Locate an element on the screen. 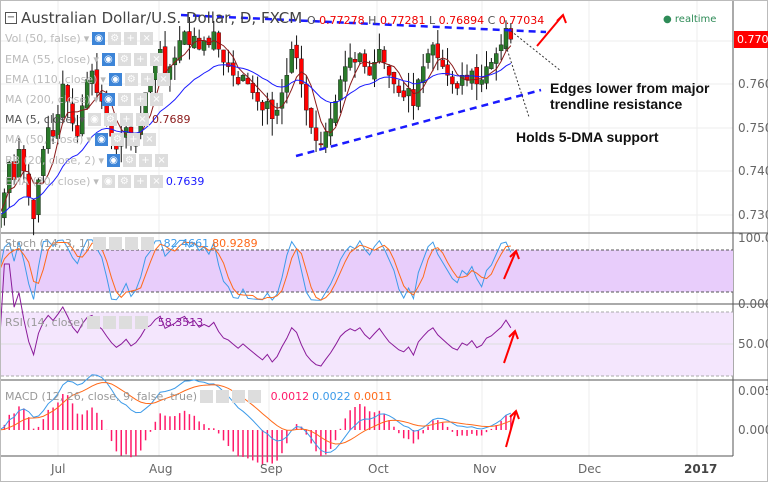 The width and height of the screenshot is (768, 483). indicator-legend: MA (200, close) ▾ ◉ ⚙ + × is located at coordinates (85, 99).